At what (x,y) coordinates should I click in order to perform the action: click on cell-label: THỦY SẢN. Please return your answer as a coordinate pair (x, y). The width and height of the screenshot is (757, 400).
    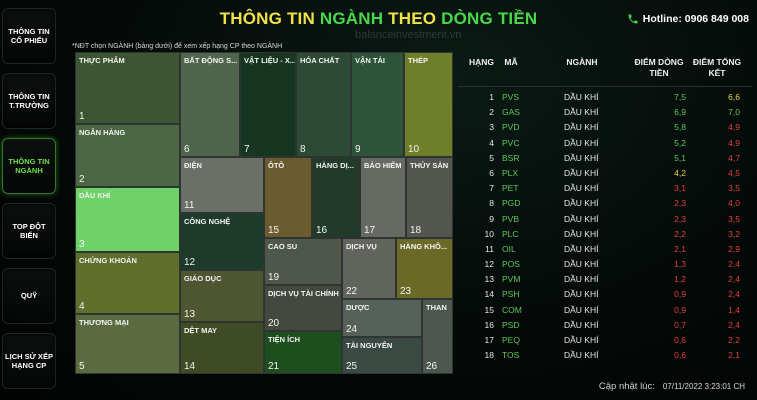
    Looking at the image, I should click on (429, 165).